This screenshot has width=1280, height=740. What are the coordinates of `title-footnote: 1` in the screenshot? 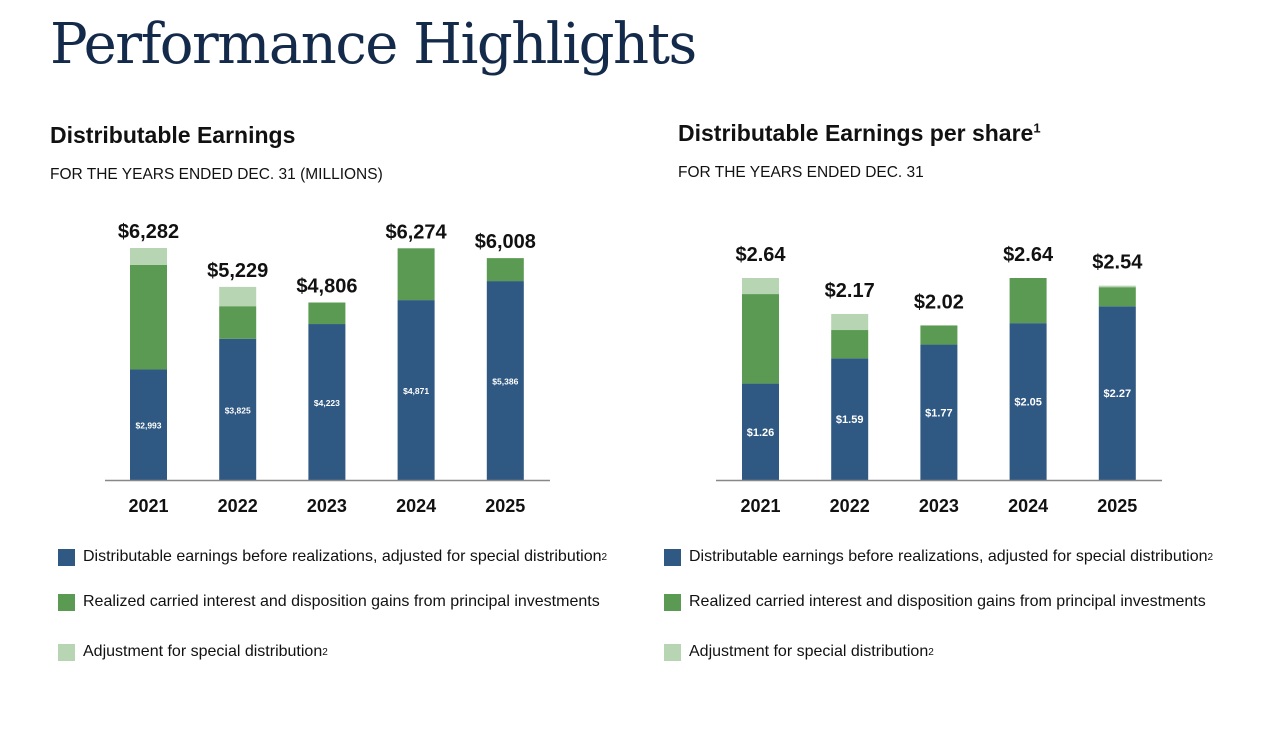 It's located at (1037, 128).